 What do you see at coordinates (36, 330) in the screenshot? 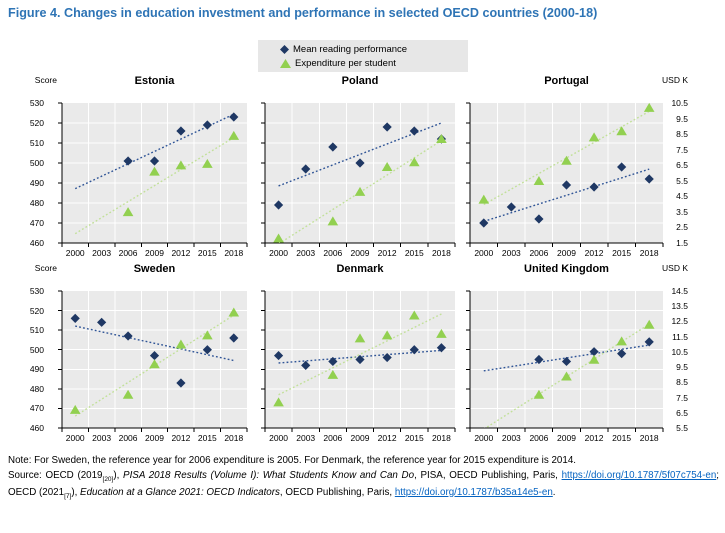
I see `score-tick-label: 510` at bounding box center [36, 330].